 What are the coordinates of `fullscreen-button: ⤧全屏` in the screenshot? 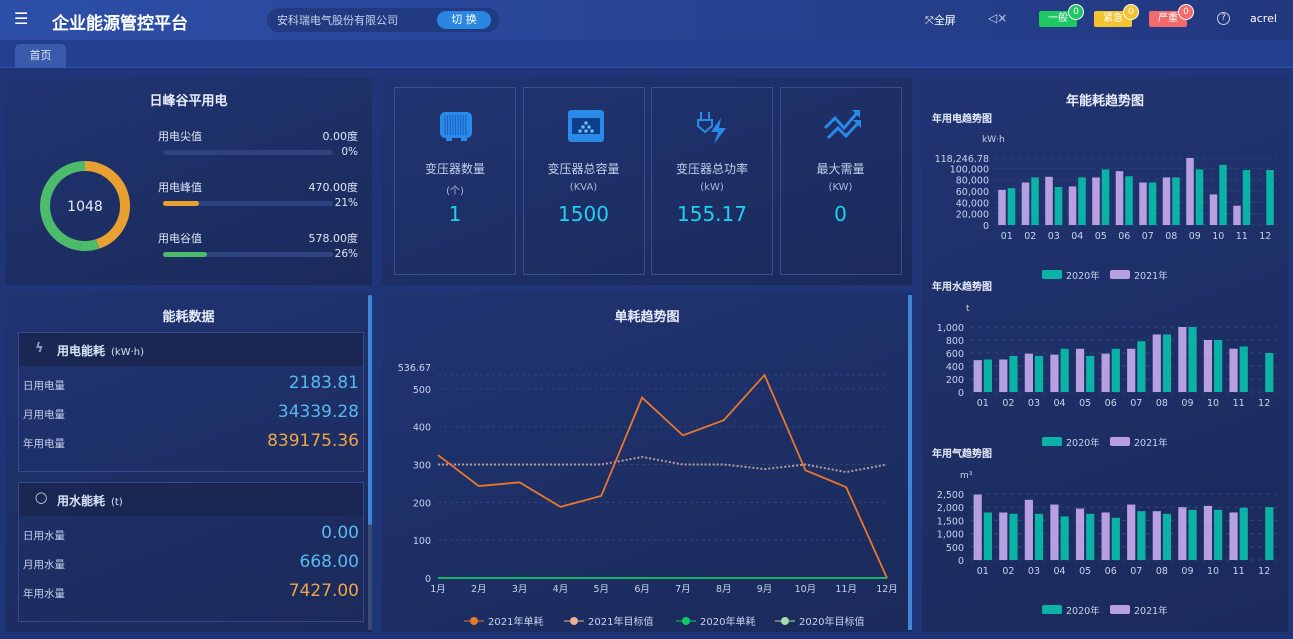 It's located at (940, 20).